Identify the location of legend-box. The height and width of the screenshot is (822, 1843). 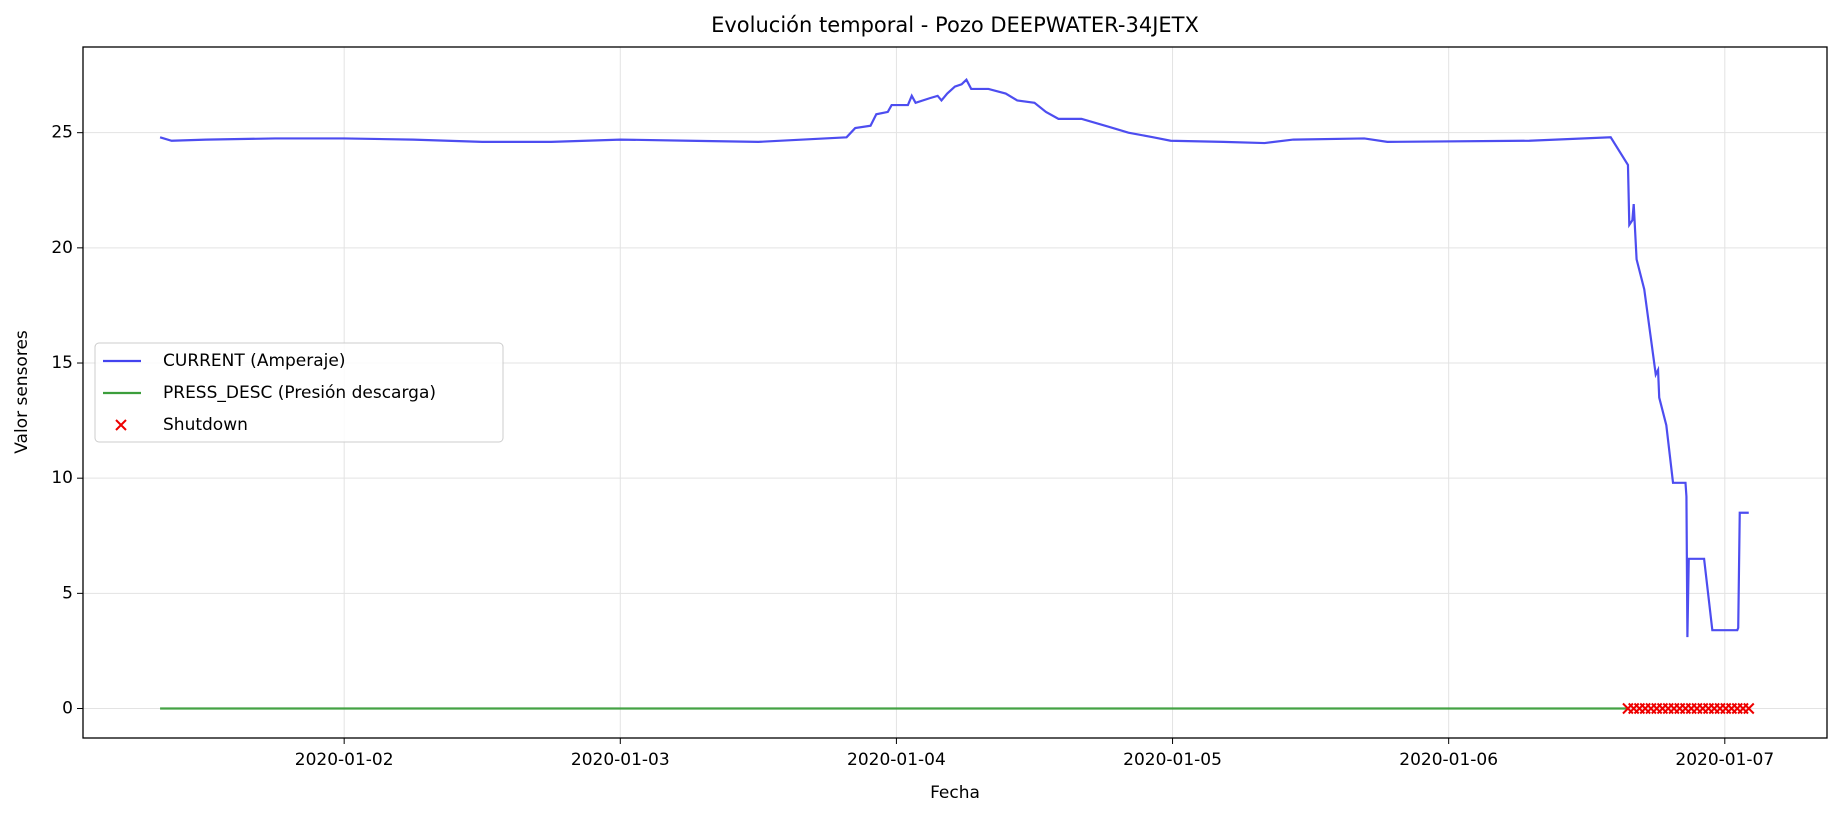
(299, 392).